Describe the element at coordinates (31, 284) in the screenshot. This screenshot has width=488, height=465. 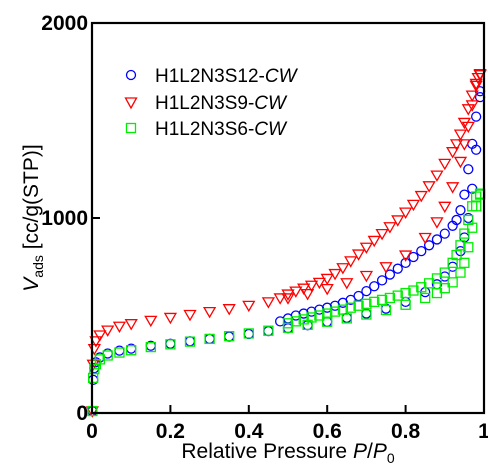
I see `y-axis-title-var: V` at that location.